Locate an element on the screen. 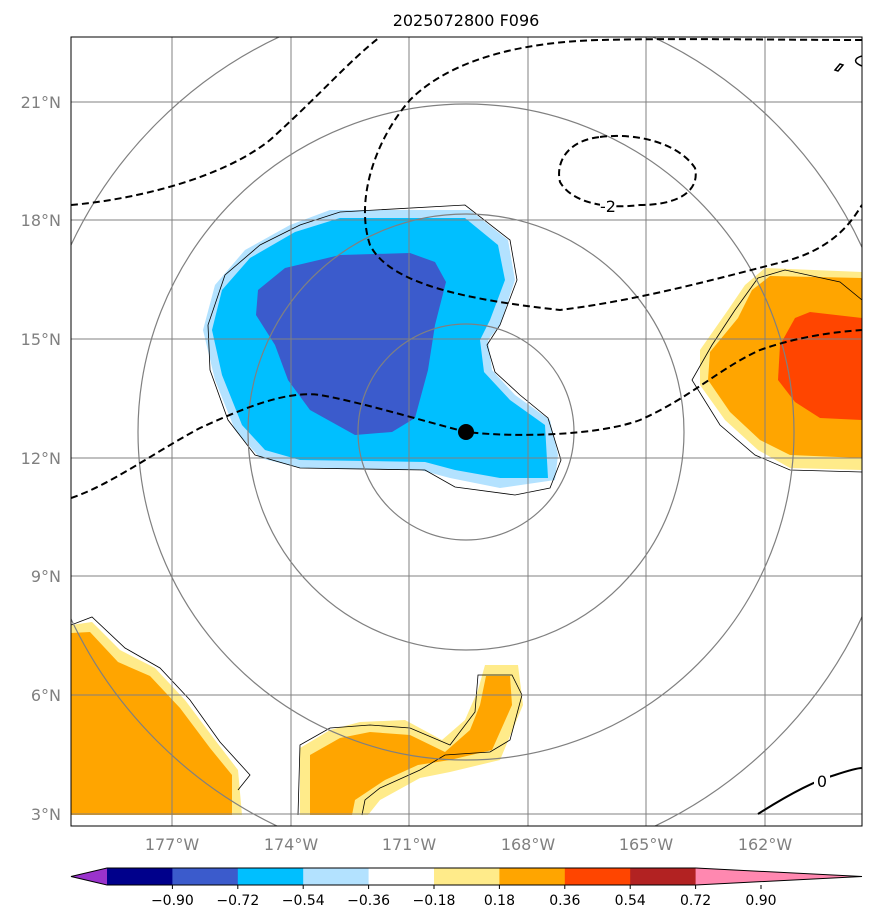 The width and height of the screenshot is (873, 924). longitude-labels: 177°W 174°W 171°W 168°W 165°W 162°W is located at coordinates (469, 844).